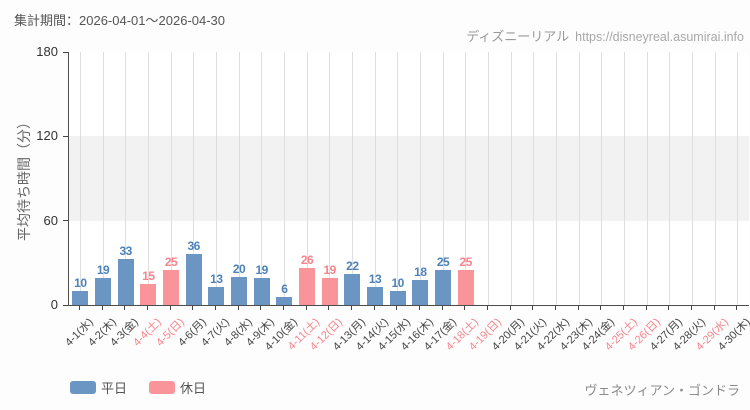 This screenshot has width=750, height=410. I want to click on report-period: 集計期間：2026-04-01～2026-04-30, so click(119, 20).